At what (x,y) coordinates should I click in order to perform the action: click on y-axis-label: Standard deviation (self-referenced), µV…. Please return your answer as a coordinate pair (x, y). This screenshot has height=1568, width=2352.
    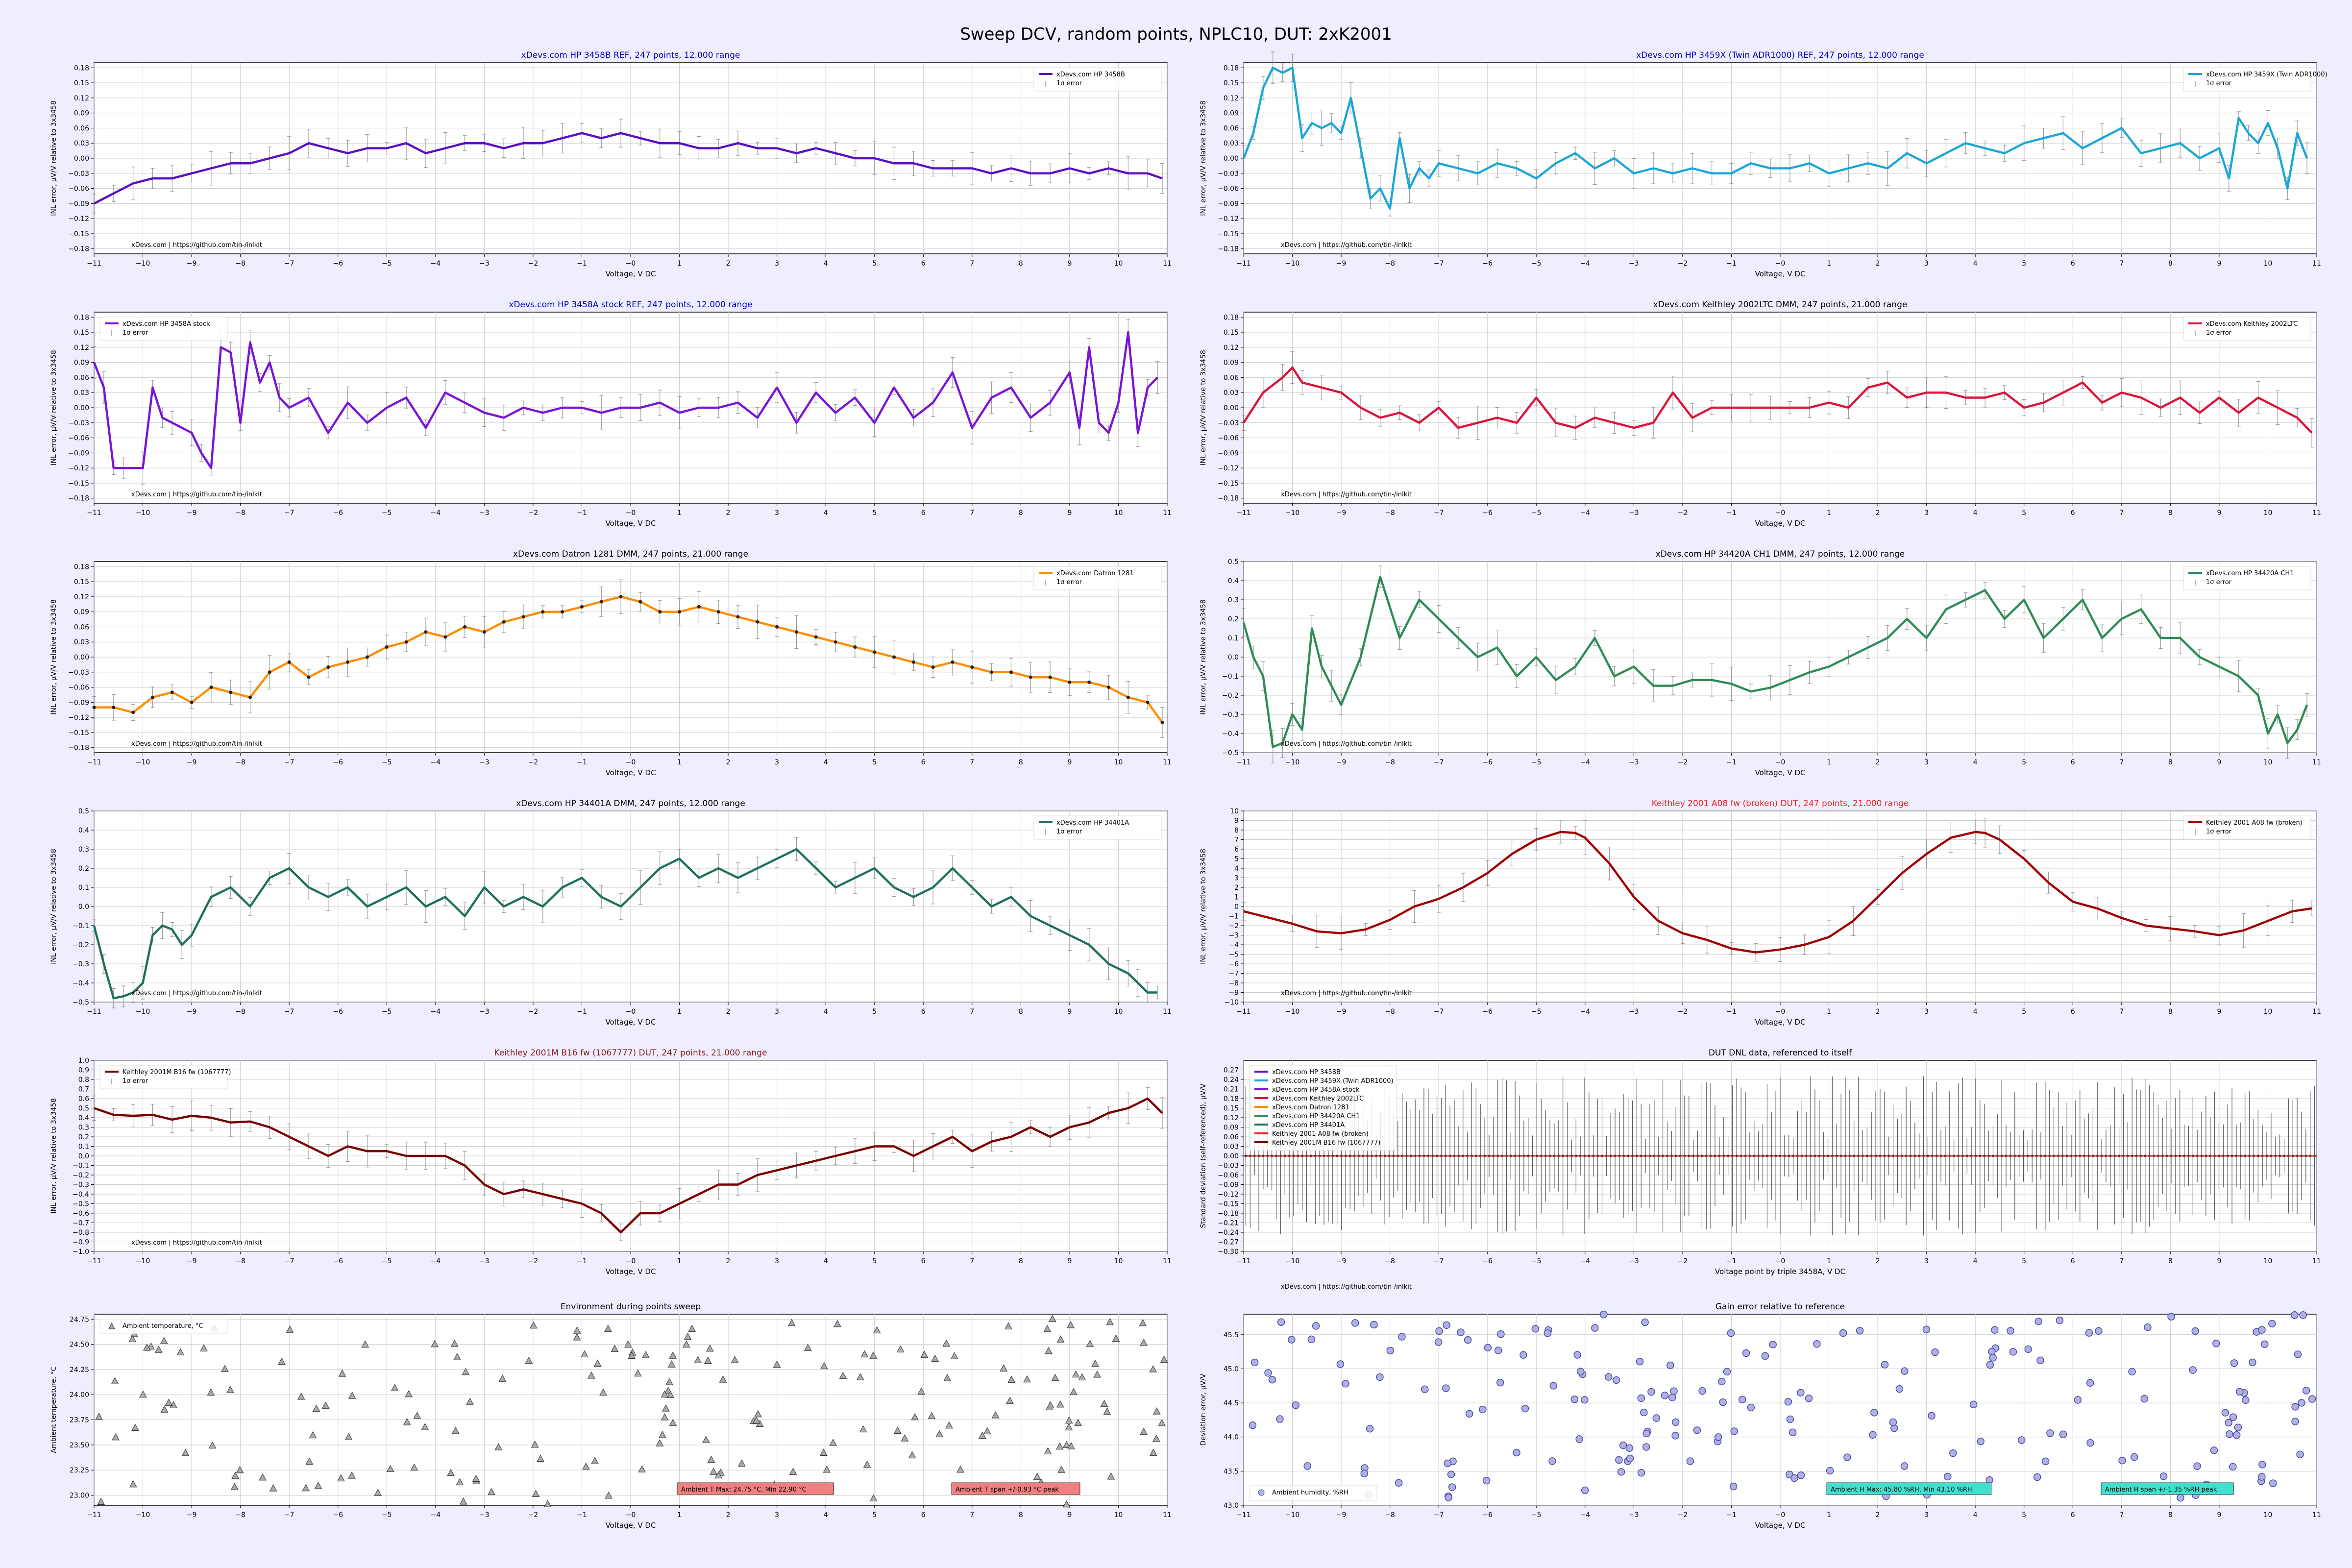
    Looking at the image, I should click on (1203, 1155).